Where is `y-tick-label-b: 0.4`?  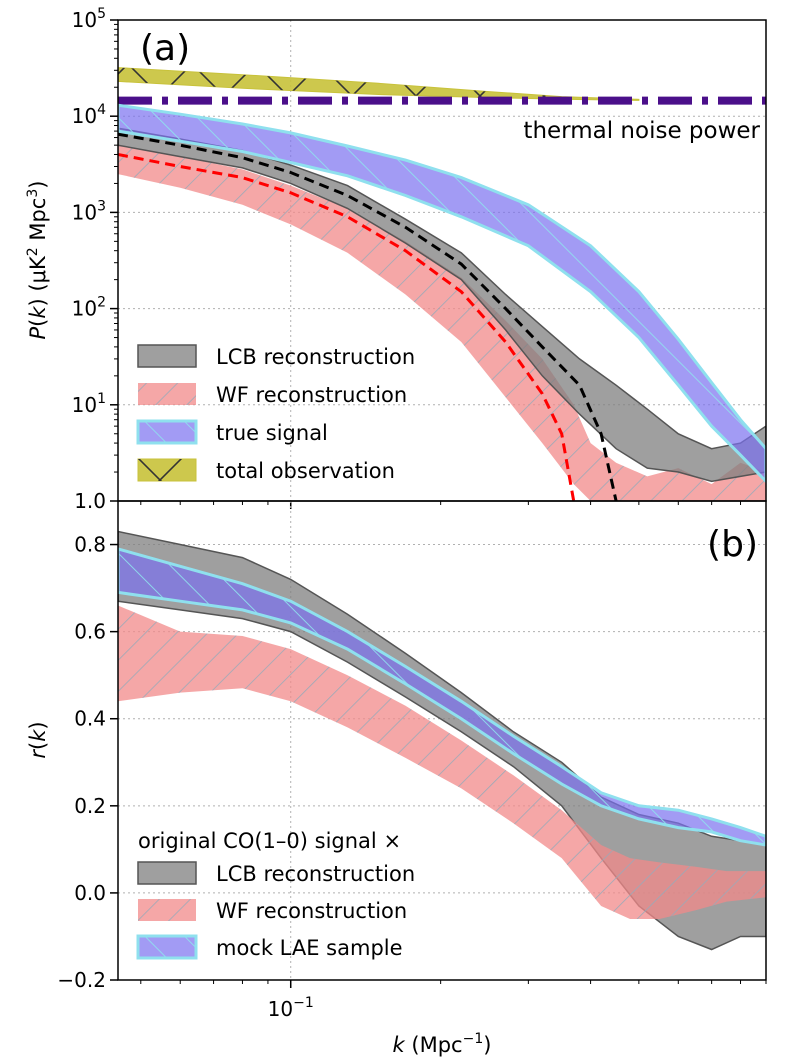
y-tick-label-b: 0.4 is located at coordinates (90, 719).